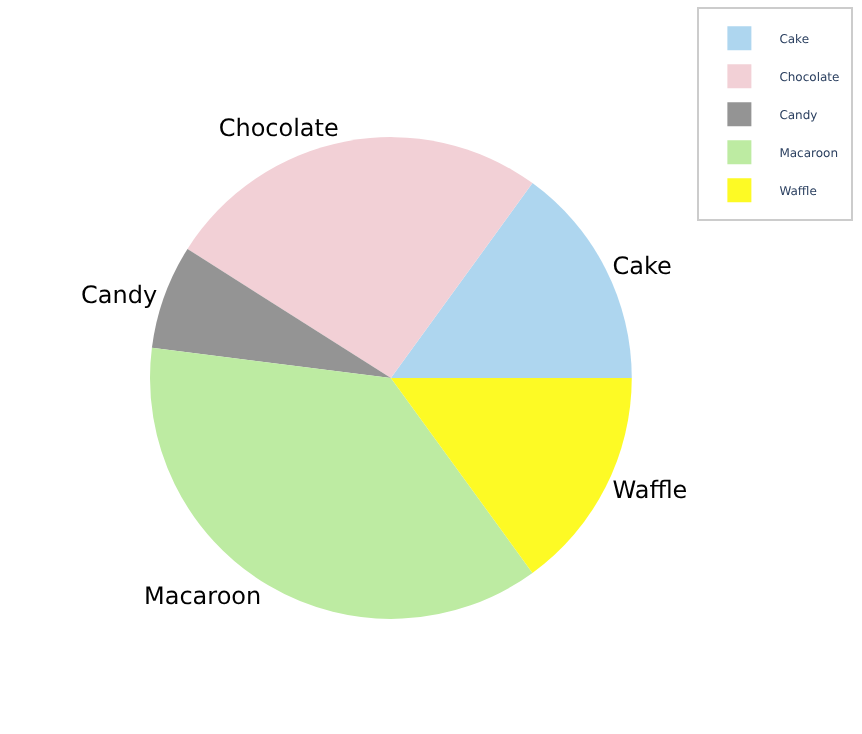 This screenshot has height=734, width=862. Describe the element at coordinates (642, 265) in the screenshot. I see `slice-label: Cake` at that location.